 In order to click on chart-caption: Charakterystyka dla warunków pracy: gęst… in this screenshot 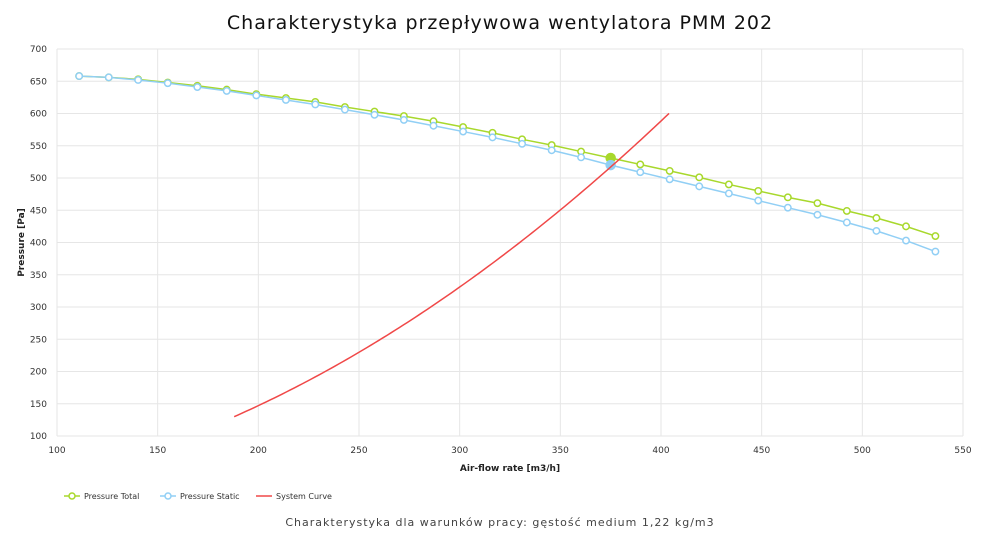, I will do `click(500, 522)`.